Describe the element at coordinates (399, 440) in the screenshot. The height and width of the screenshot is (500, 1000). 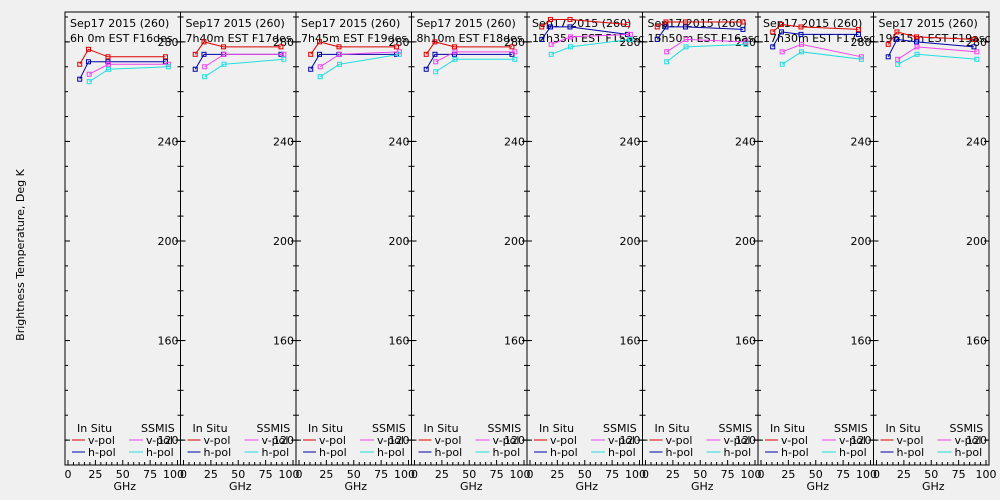
I see `y-tick-label: 120` at that location.